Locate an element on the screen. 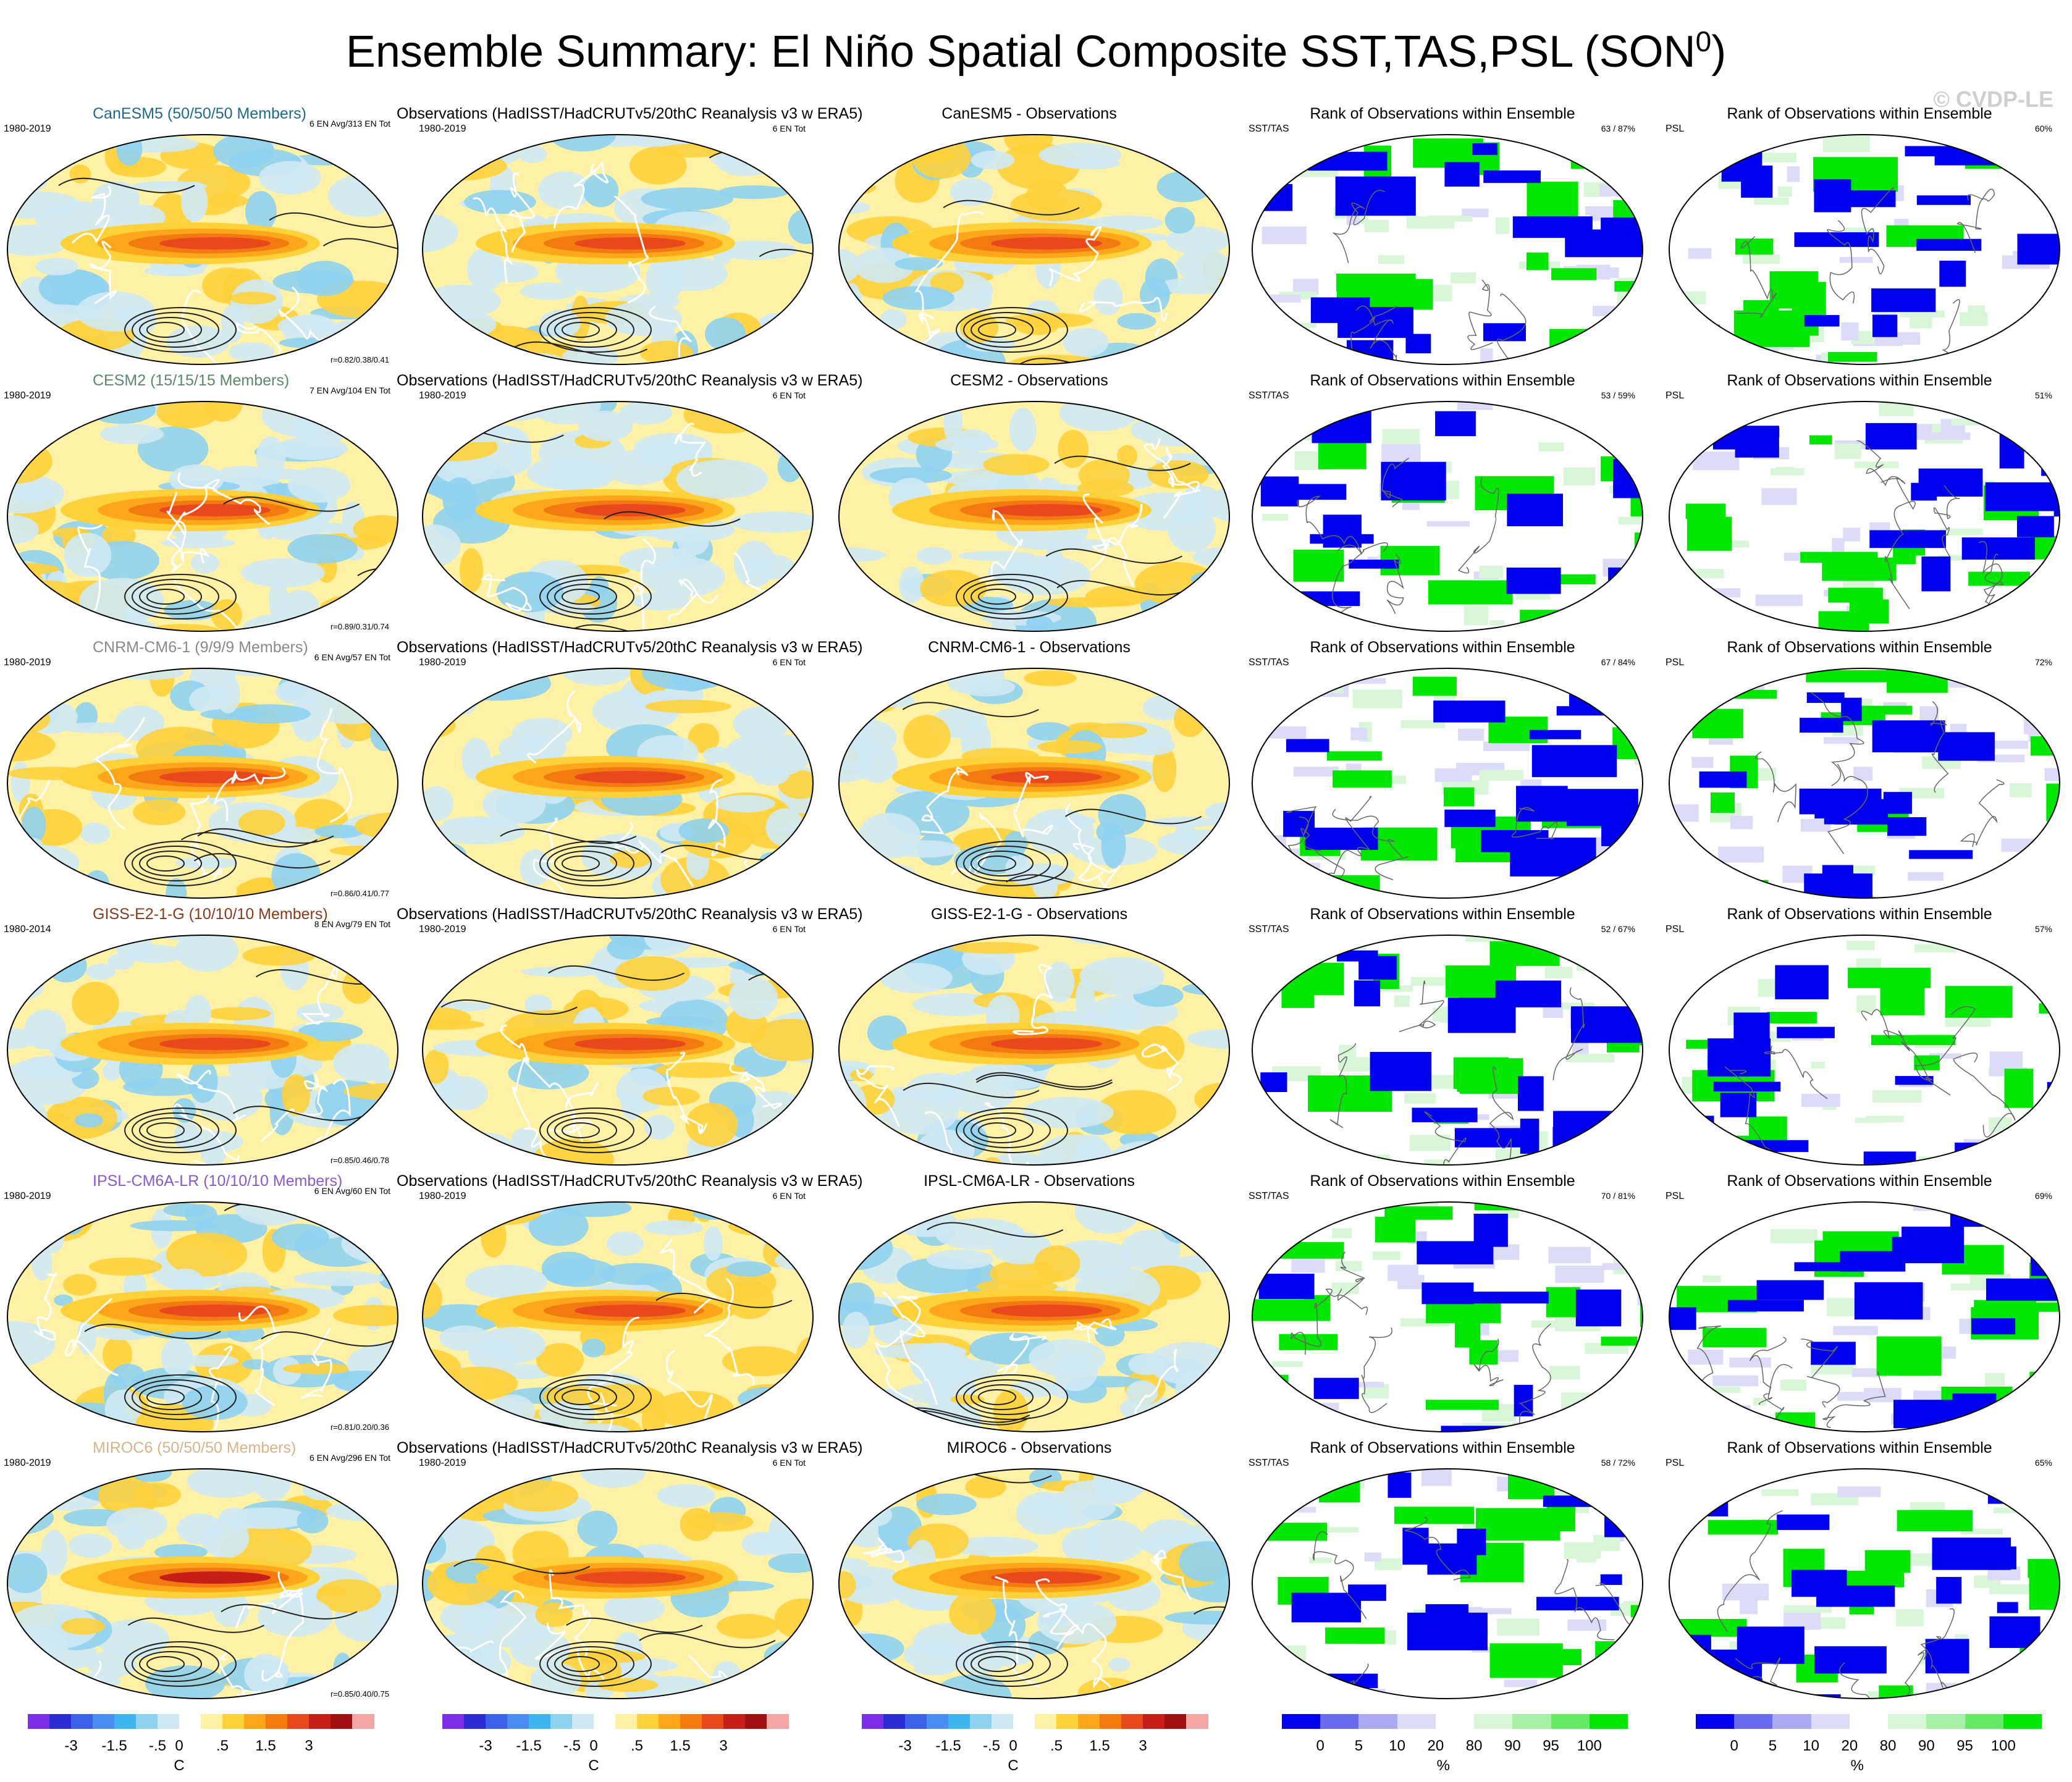  difference-panel: CNRM-CM6-1 - Observations is located at coordinates (1031, 772).